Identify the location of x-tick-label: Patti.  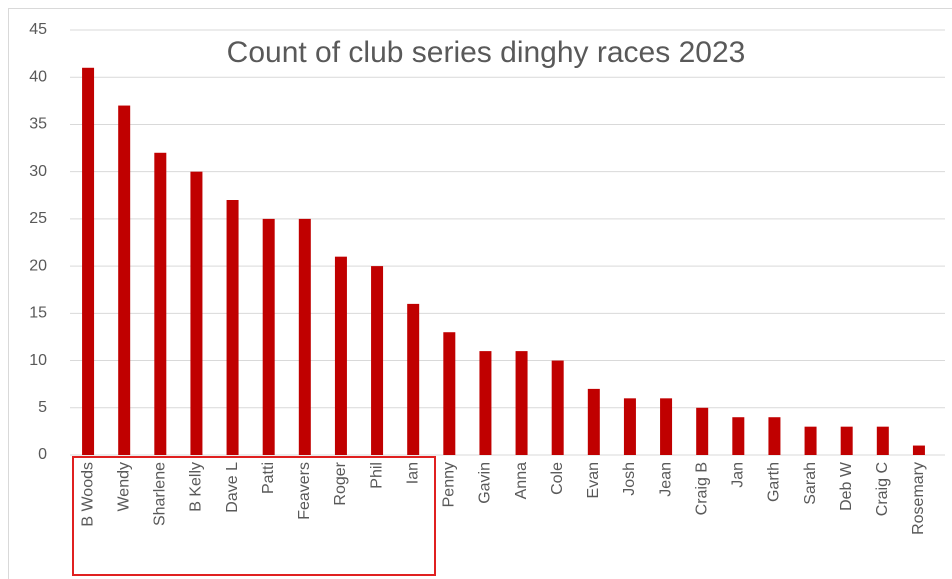
(268, 478).